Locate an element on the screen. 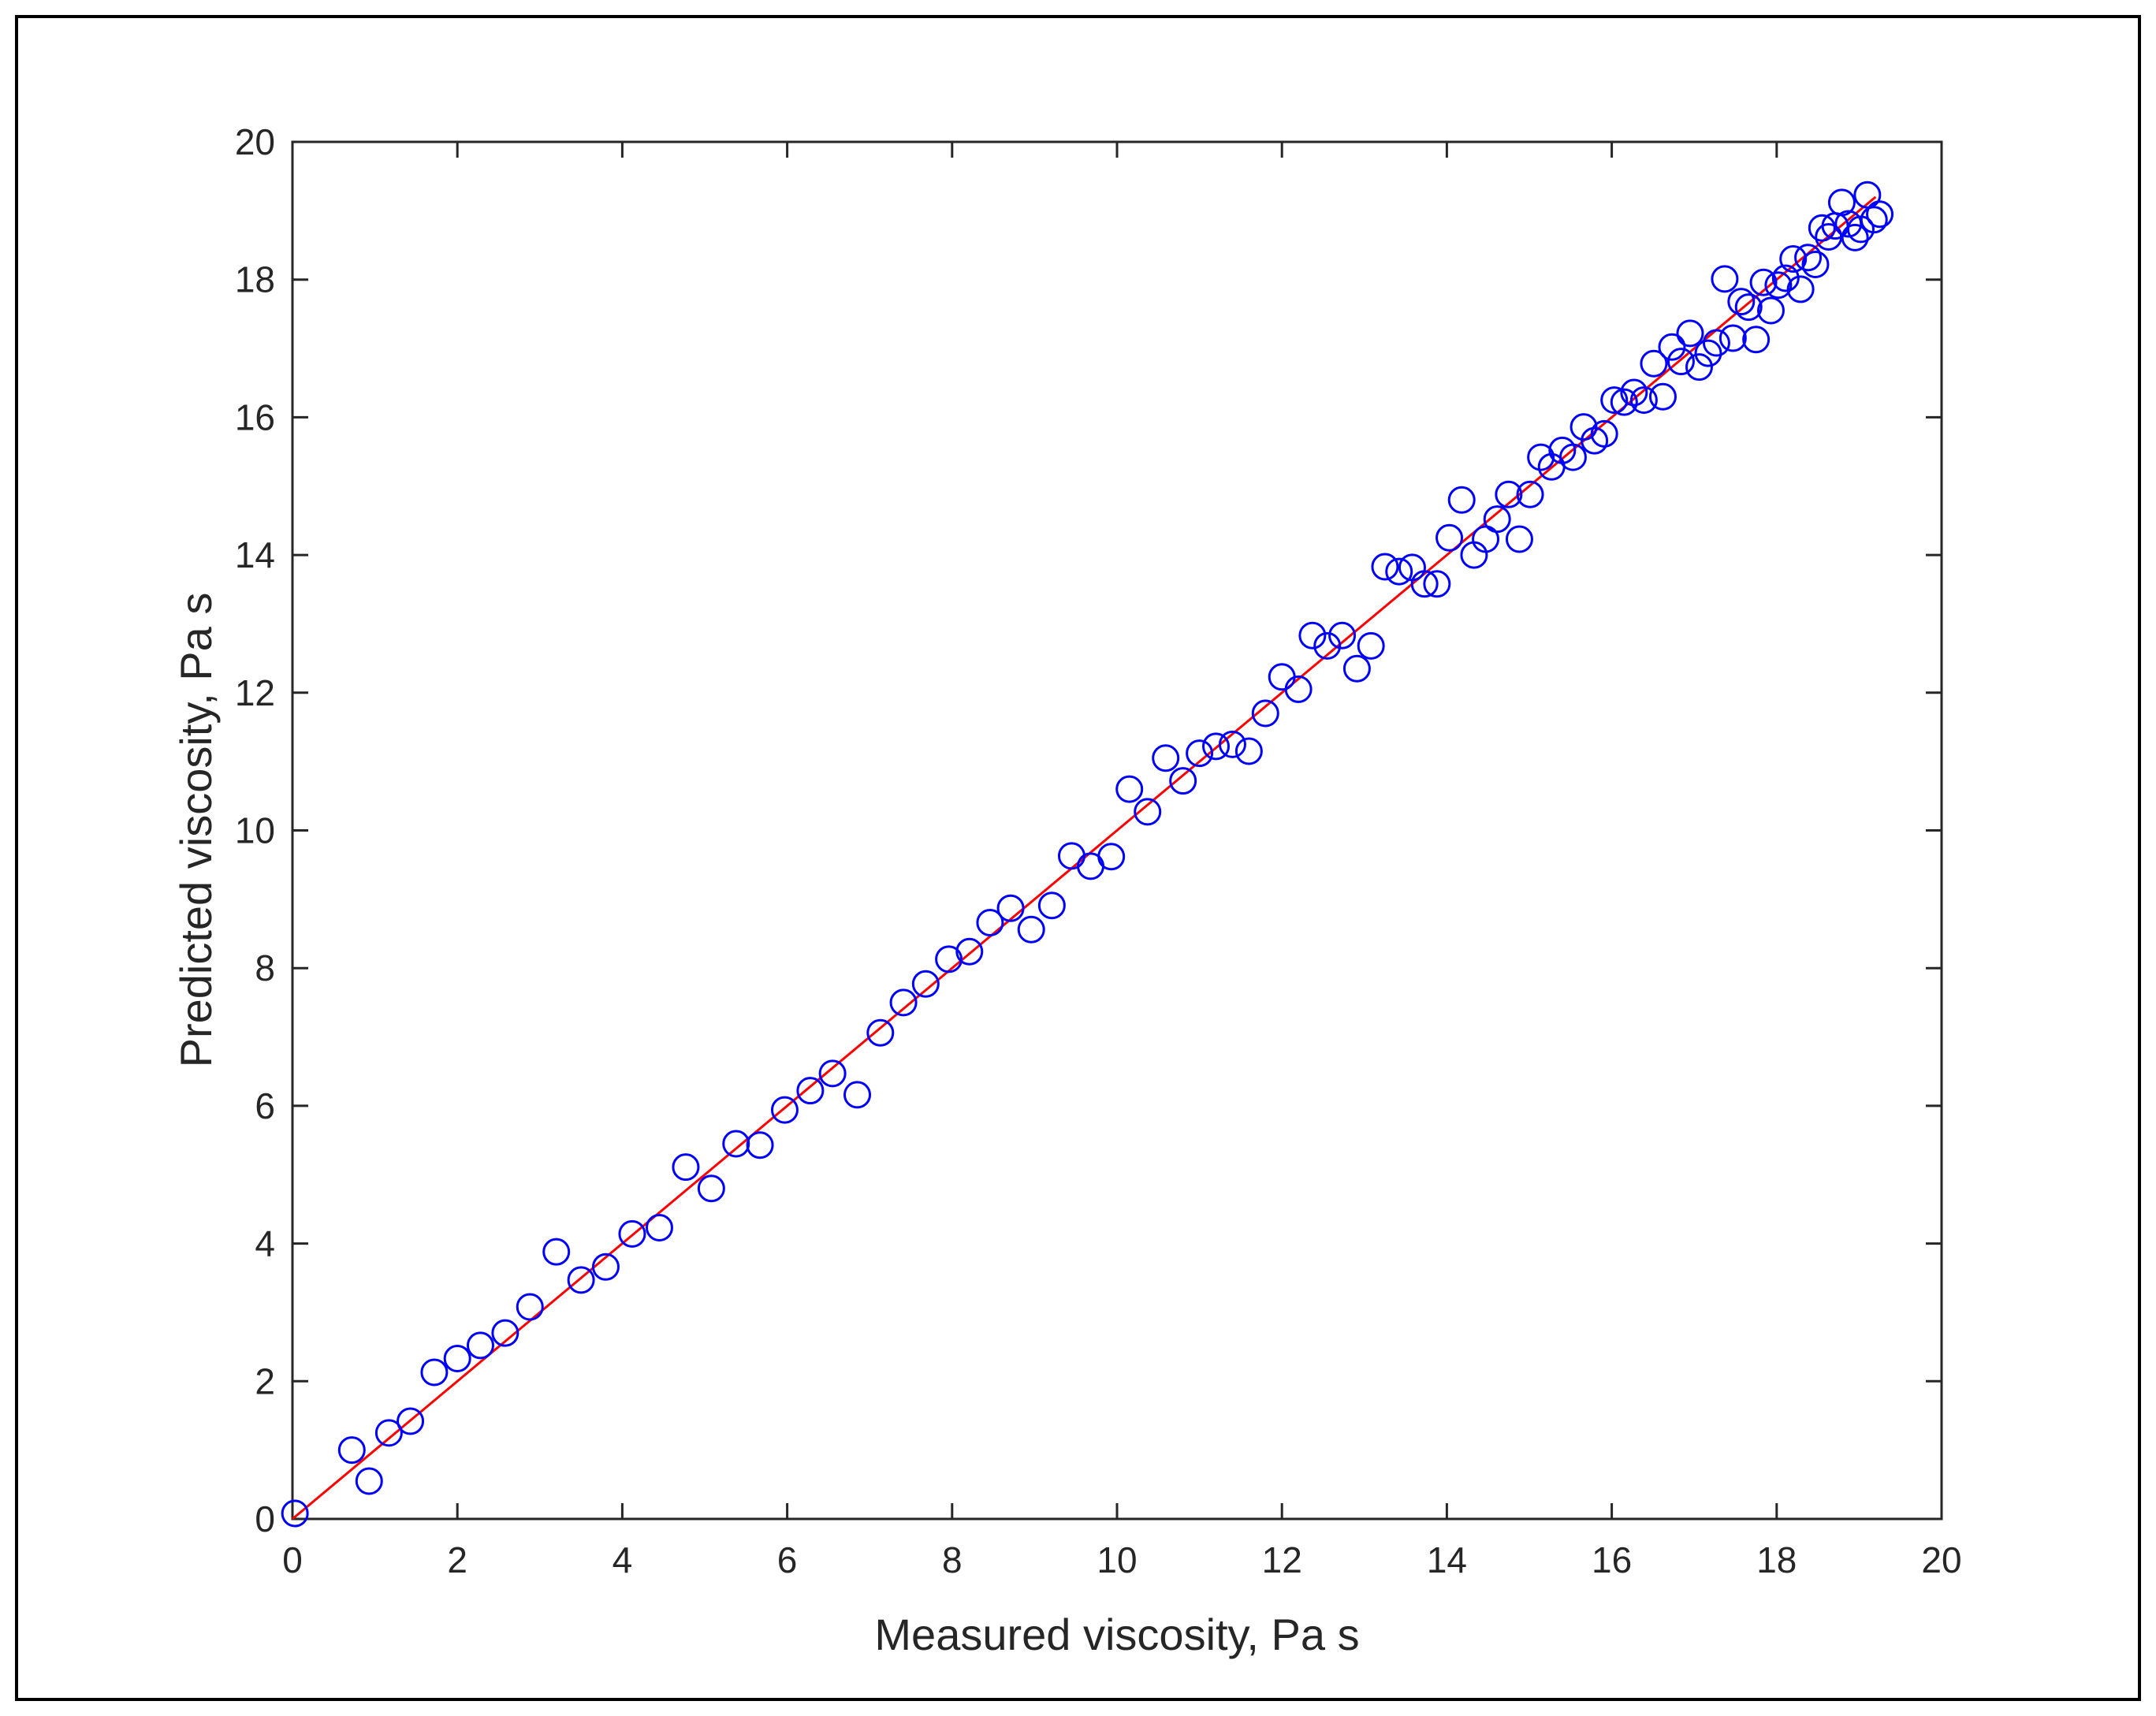  y-tick-label: 4 is located at coordinates (265, 1244).